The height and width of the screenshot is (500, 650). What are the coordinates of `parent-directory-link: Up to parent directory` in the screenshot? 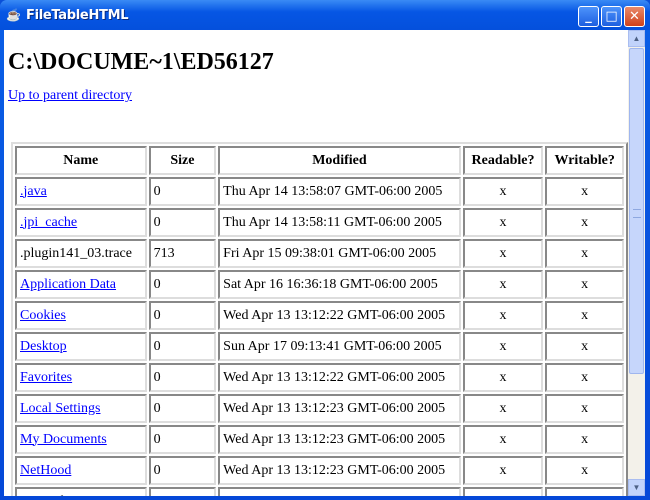 It's located at (70, 95).